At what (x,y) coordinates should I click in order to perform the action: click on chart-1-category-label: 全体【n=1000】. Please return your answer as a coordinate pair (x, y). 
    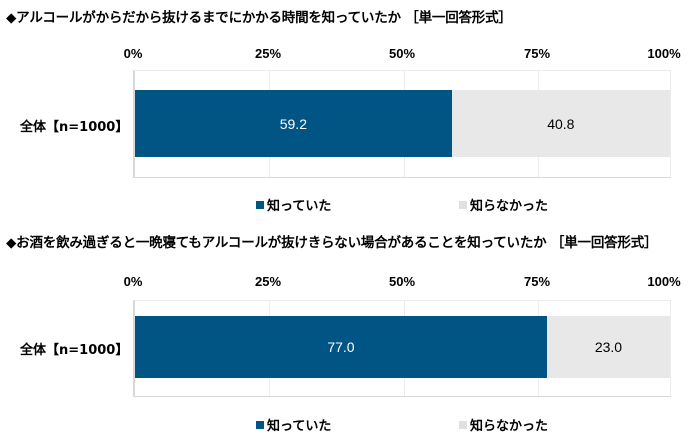
    Looking at the image, I should click on (74, 127).